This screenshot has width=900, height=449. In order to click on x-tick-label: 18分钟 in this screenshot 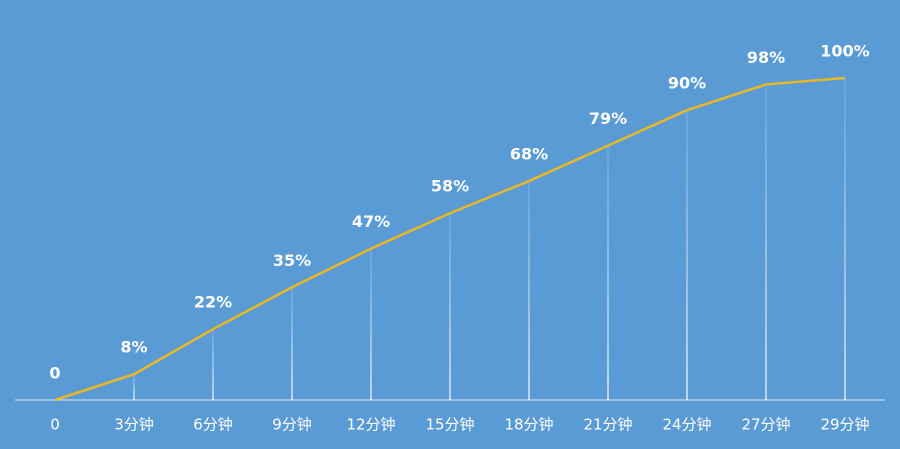, I will do `click(528, 425)`.